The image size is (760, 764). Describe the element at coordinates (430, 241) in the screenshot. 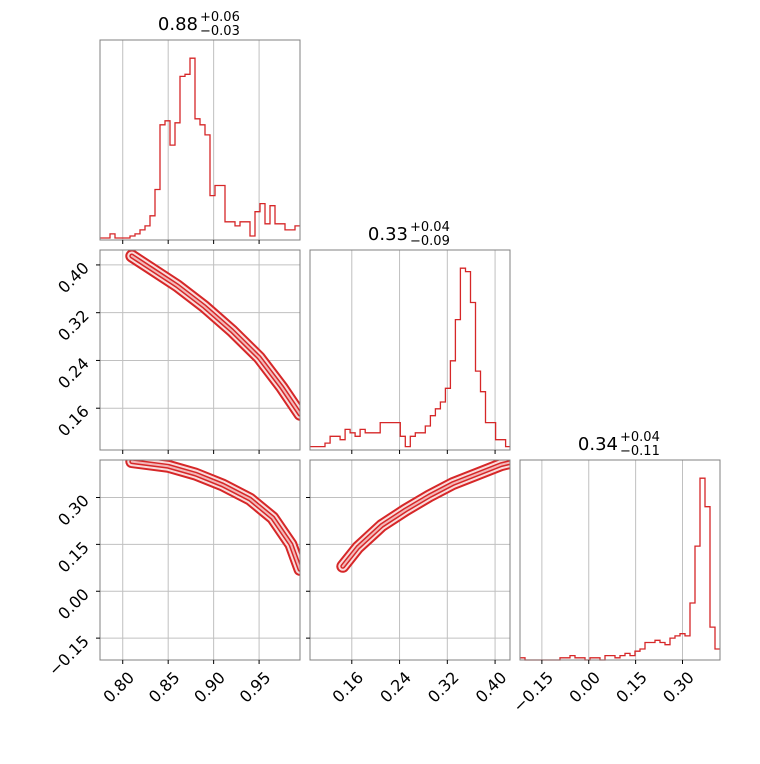

I see `title-minus-error: −0.09` at that location.